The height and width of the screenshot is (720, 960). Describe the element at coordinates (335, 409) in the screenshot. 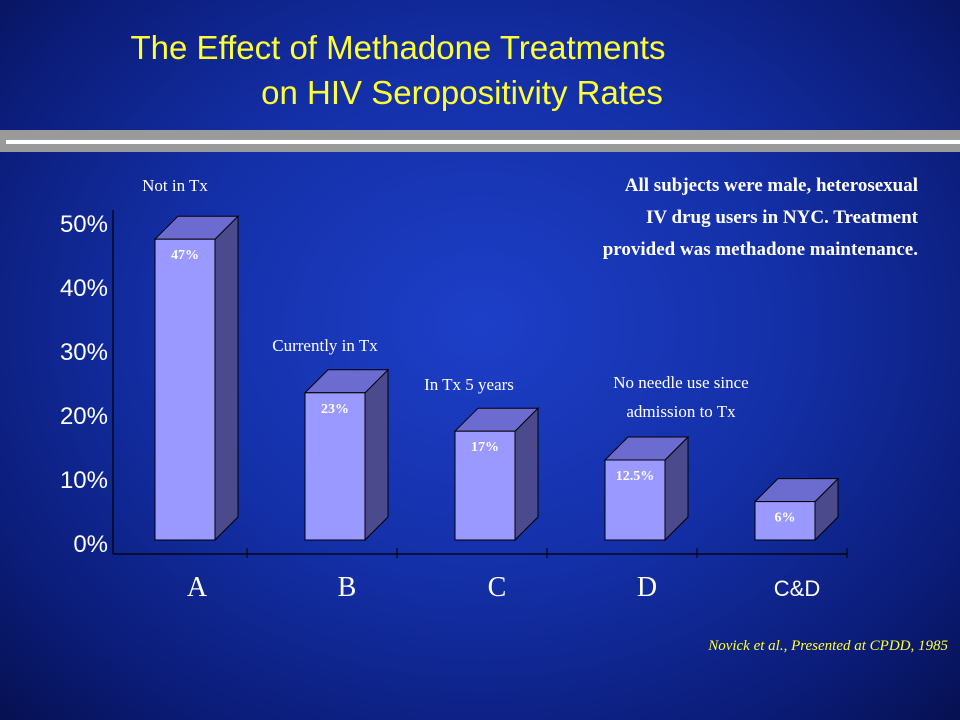

I see `bar-value-label: 23%` at that location.